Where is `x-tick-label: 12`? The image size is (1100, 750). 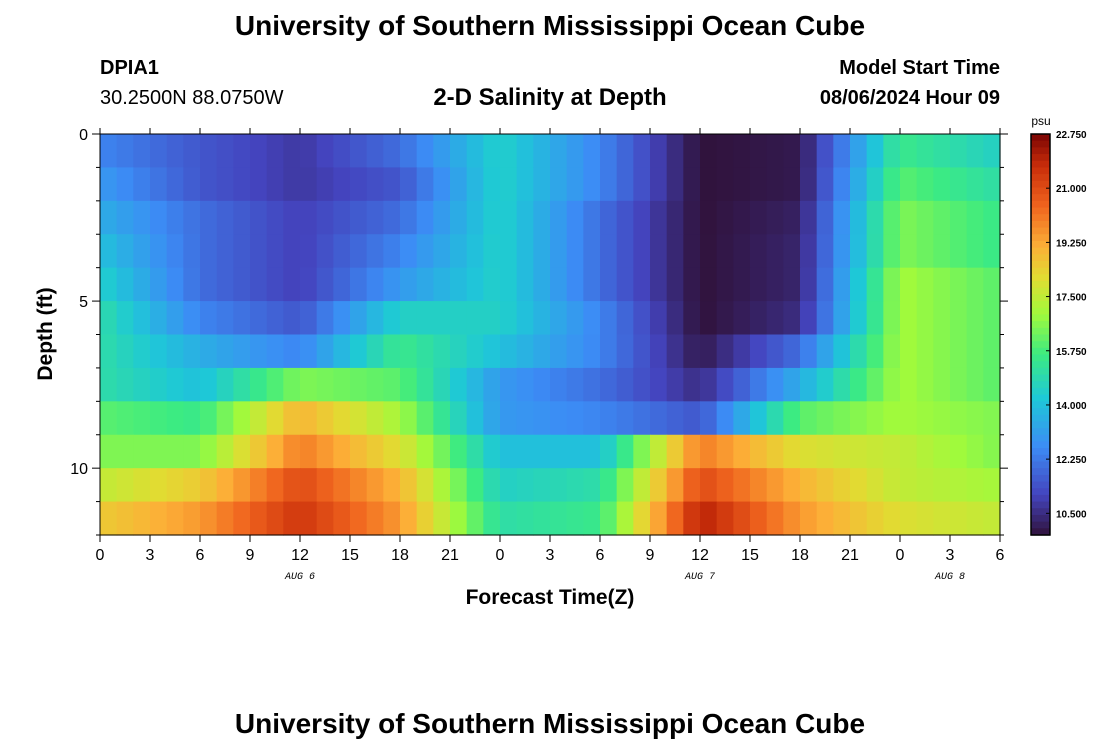 x-tick-label: 12 is located at coordinates (700, 555).